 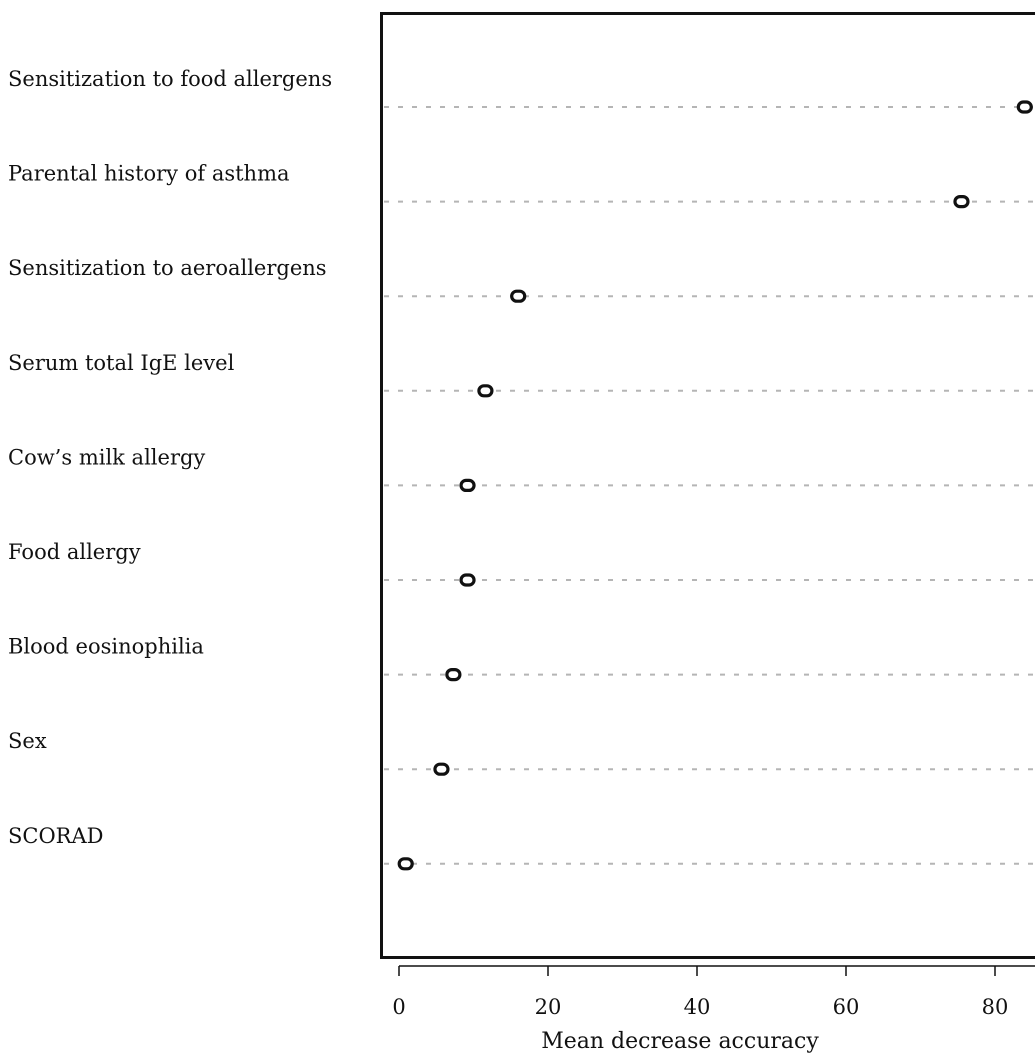 I want to click on x-tick-label: 20, so click(x=548, y=1007).